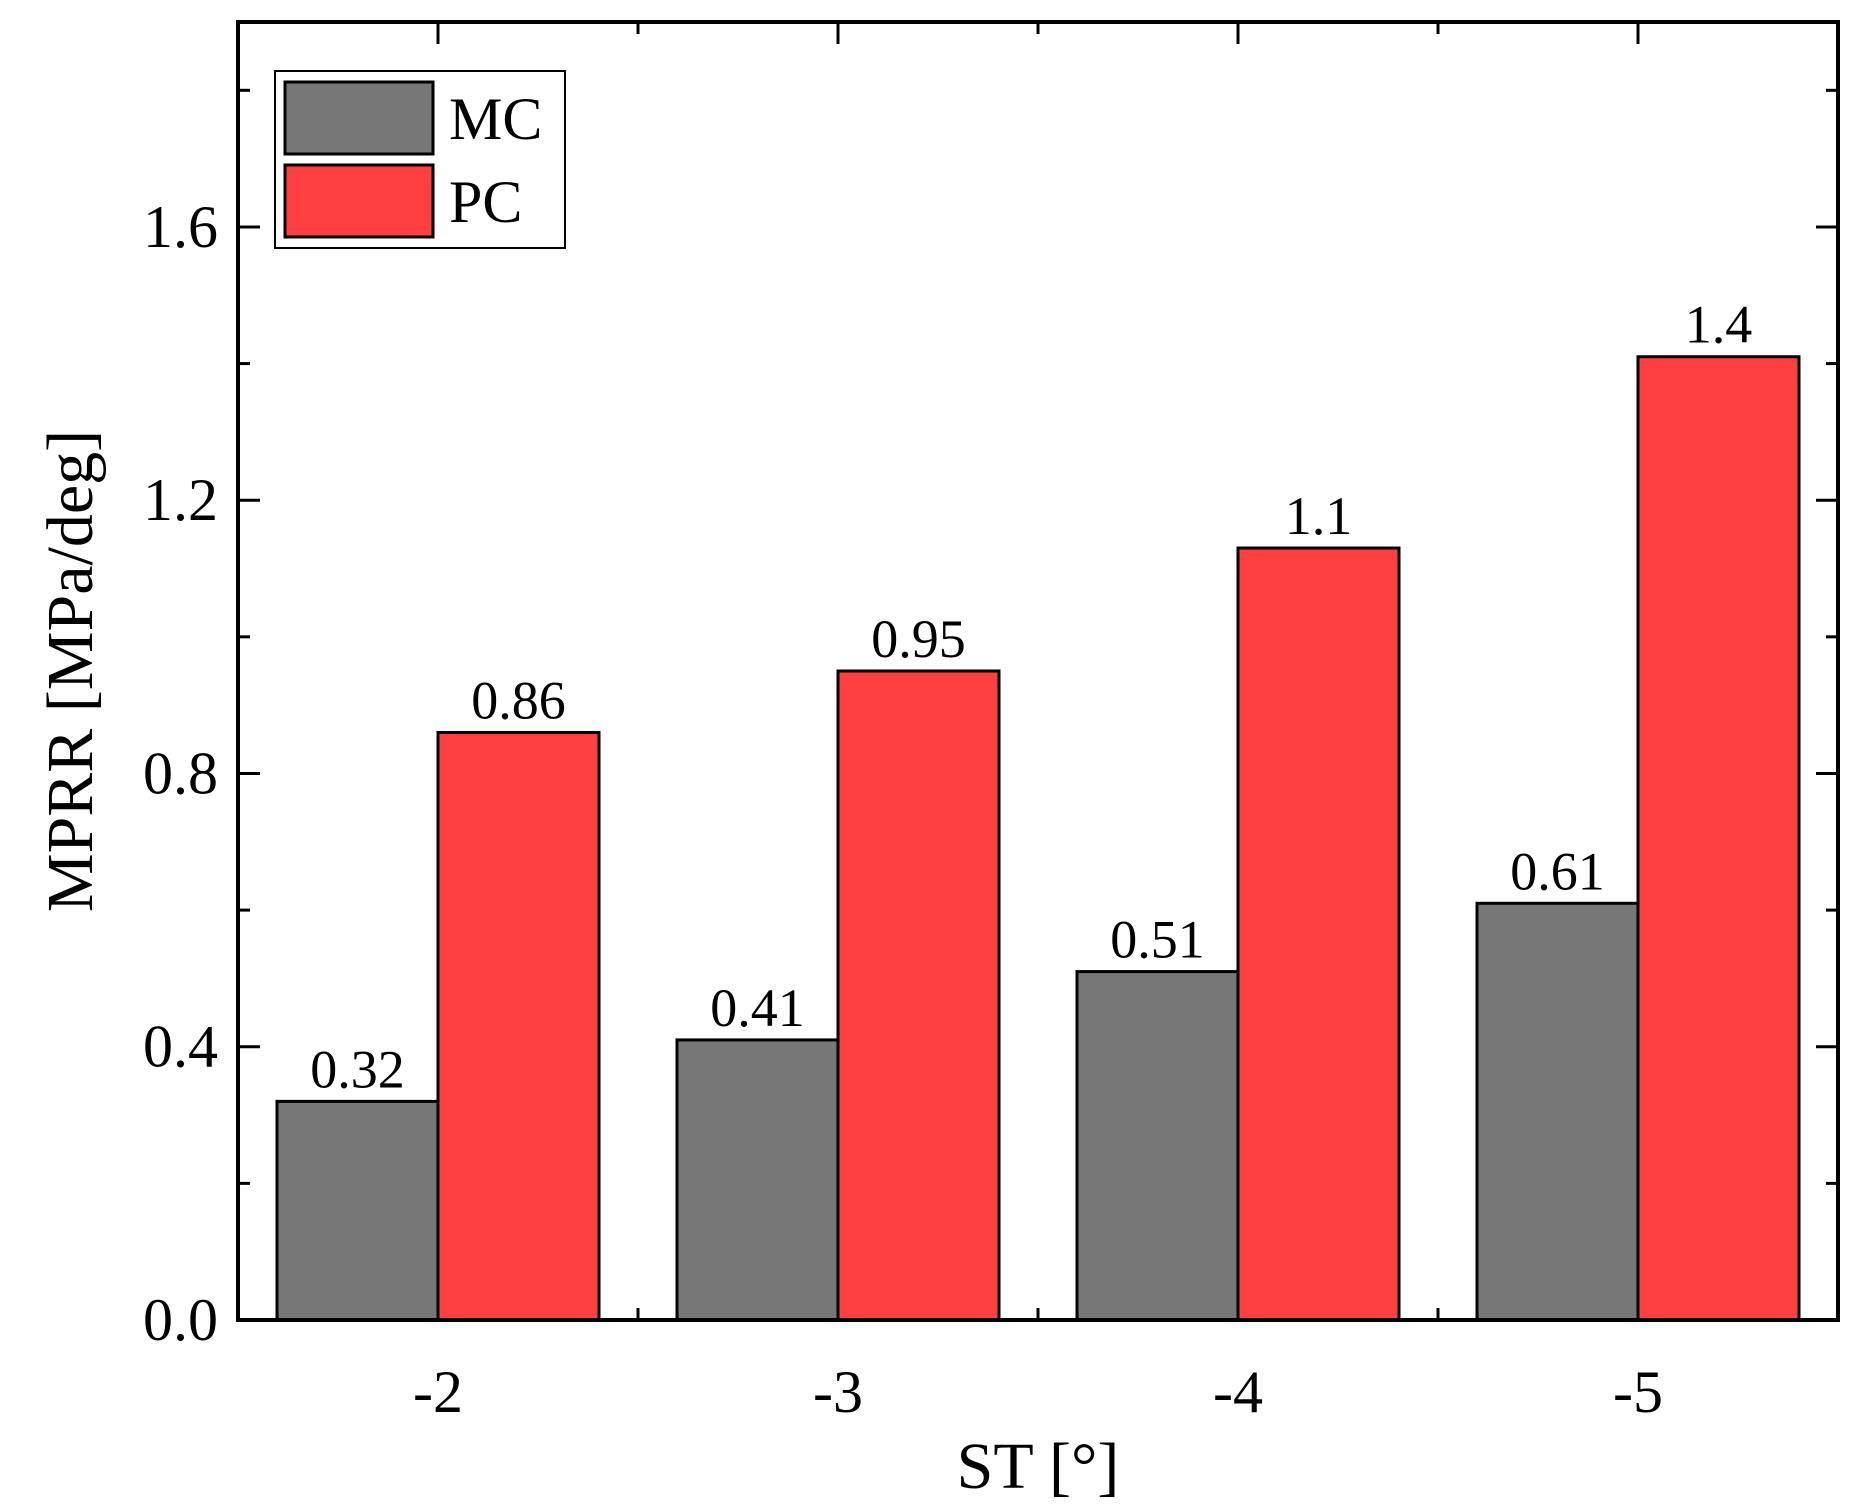 Image resolution: width=1862 pixels, height=1506 pixels. Describe the element at coordinates (1557, 871) in the screenshot. I see `data-label-mc-4: 0.61` at that location.